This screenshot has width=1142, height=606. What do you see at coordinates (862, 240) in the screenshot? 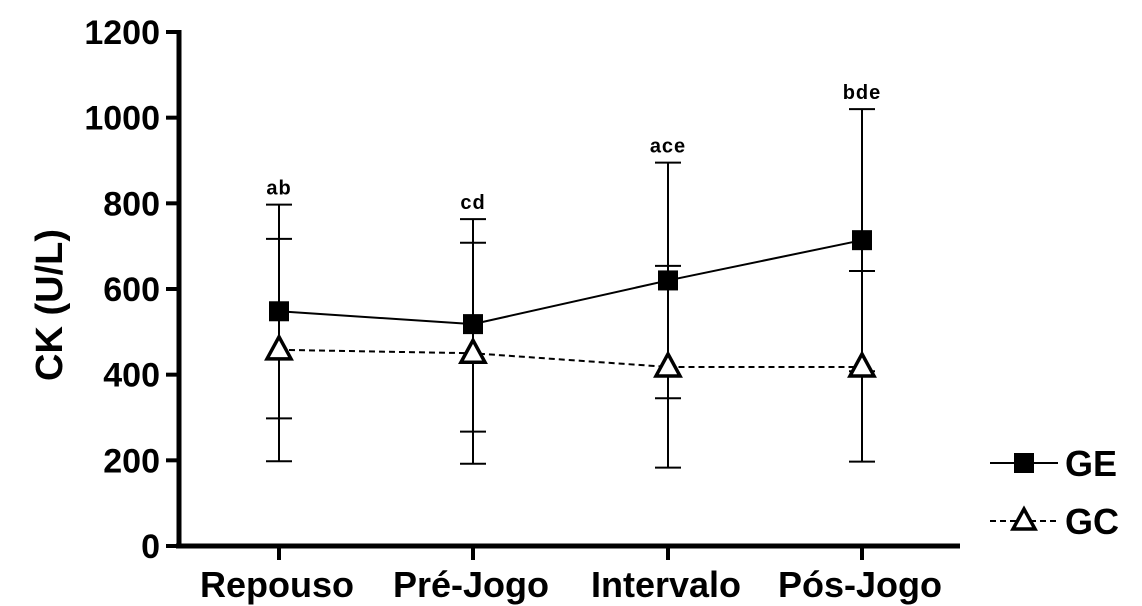
I see `data-point-ge` at bounding box center [862, 240].